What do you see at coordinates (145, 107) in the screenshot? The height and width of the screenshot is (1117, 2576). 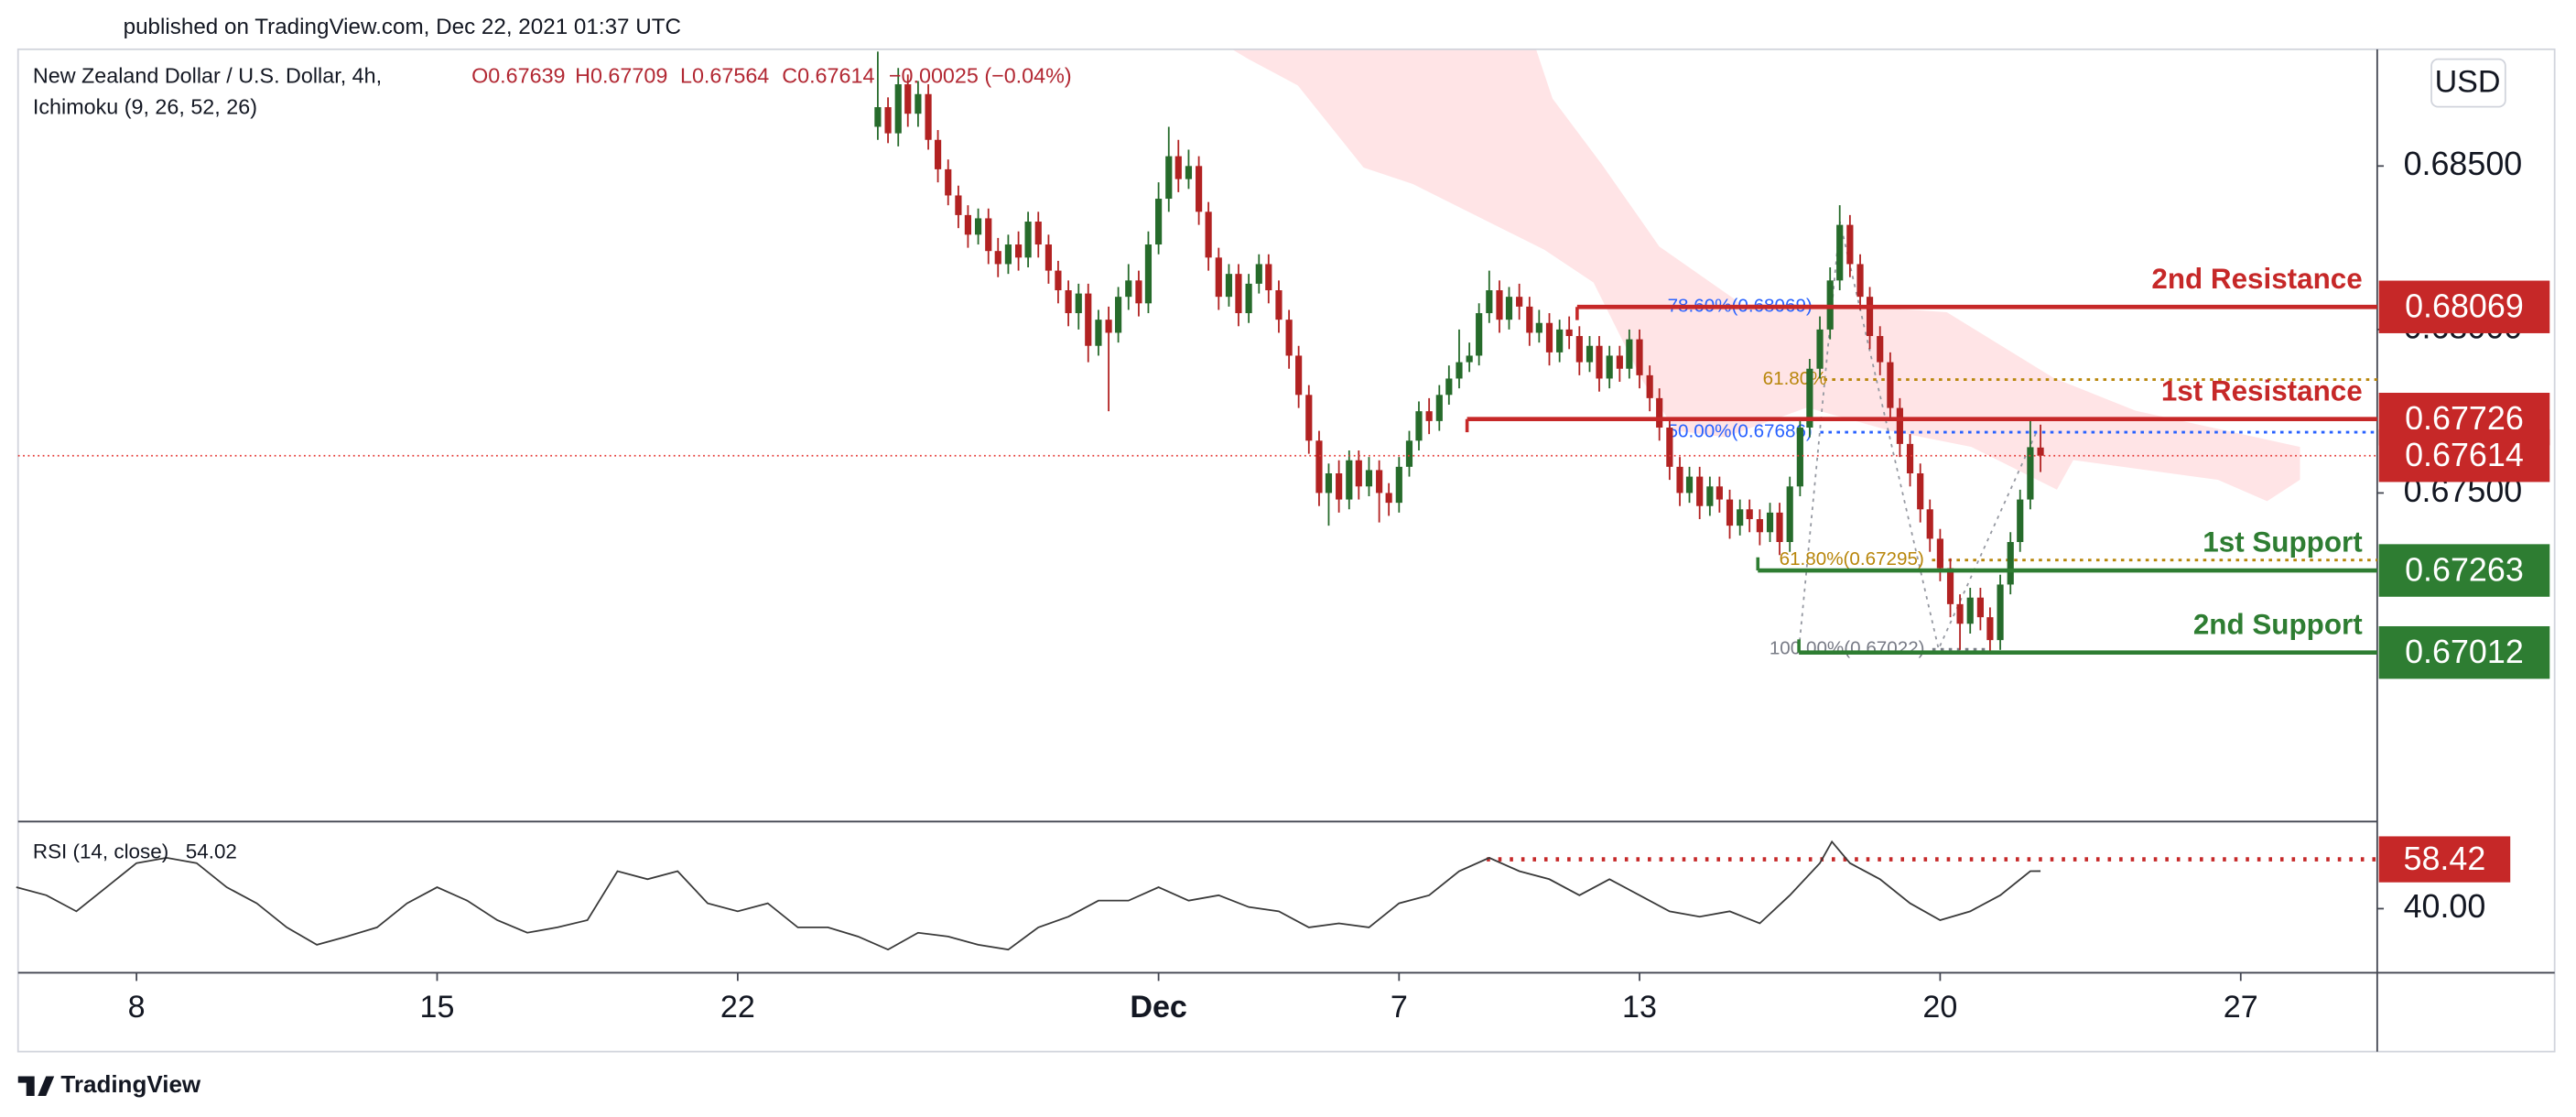 I see `indicator: Ichimoku (9, 26, 52, 26)` at bounding box center [145, 107].